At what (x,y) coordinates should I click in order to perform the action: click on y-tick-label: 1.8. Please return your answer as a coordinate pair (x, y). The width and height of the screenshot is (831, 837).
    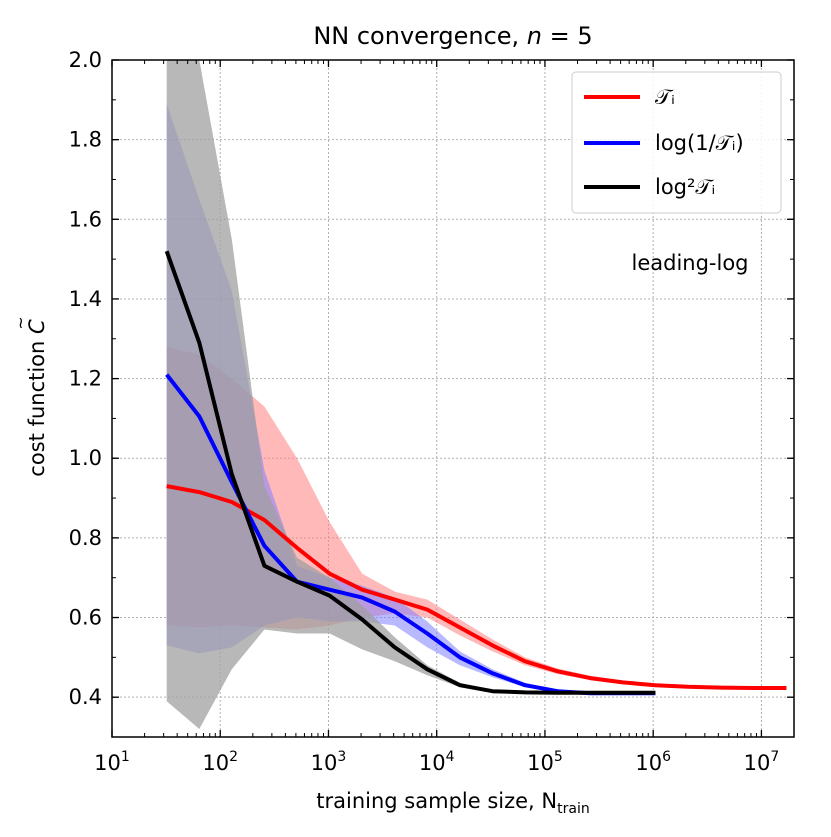
    Looking at the image, I should click on (85, 140).